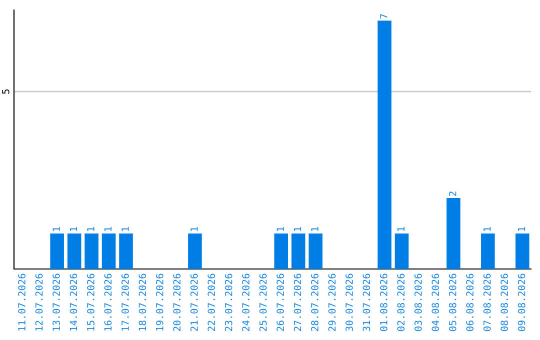 The image size is (540, 340). Describe the element at coordinates (332, 302) in the screenshot. I see `x-tick-label: 29.07.2026` at that location.